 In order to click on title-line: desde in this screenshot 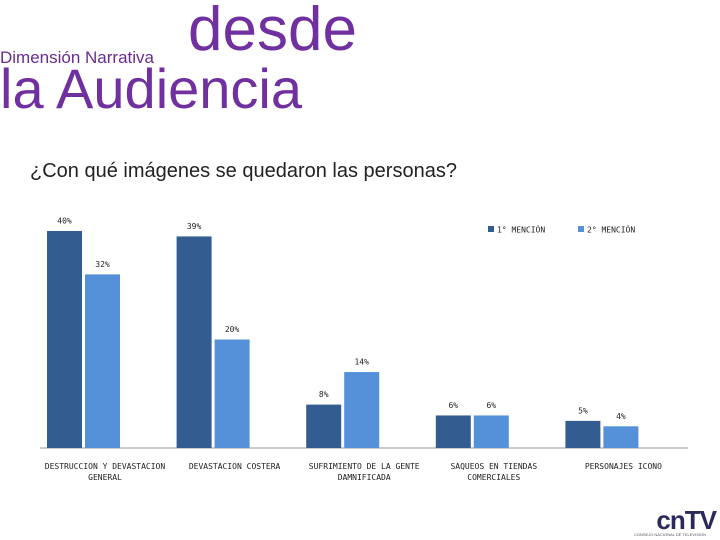, I will do `click(272, 32)`.